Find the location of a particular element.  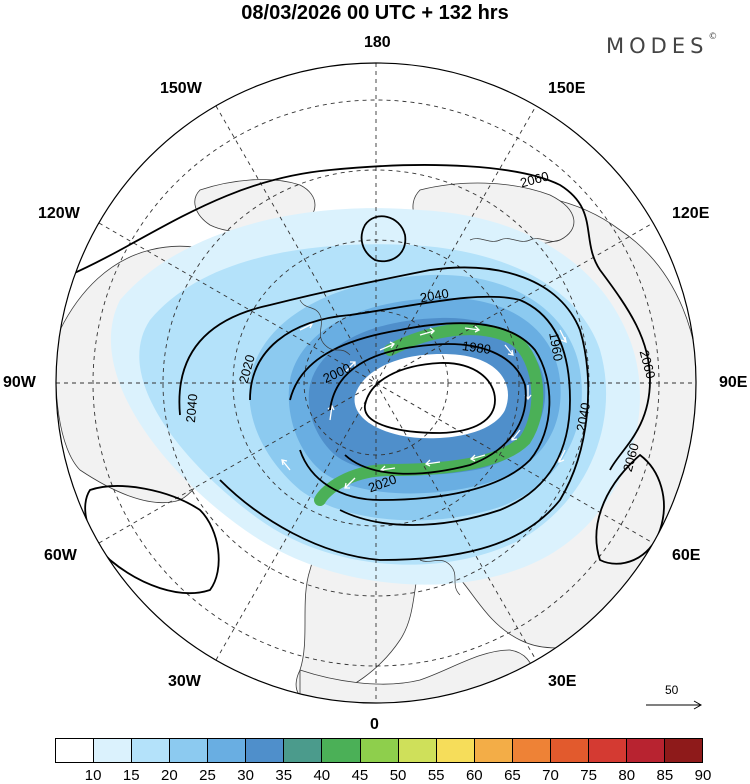

wind-vectors is located at coordinates (424, 405).